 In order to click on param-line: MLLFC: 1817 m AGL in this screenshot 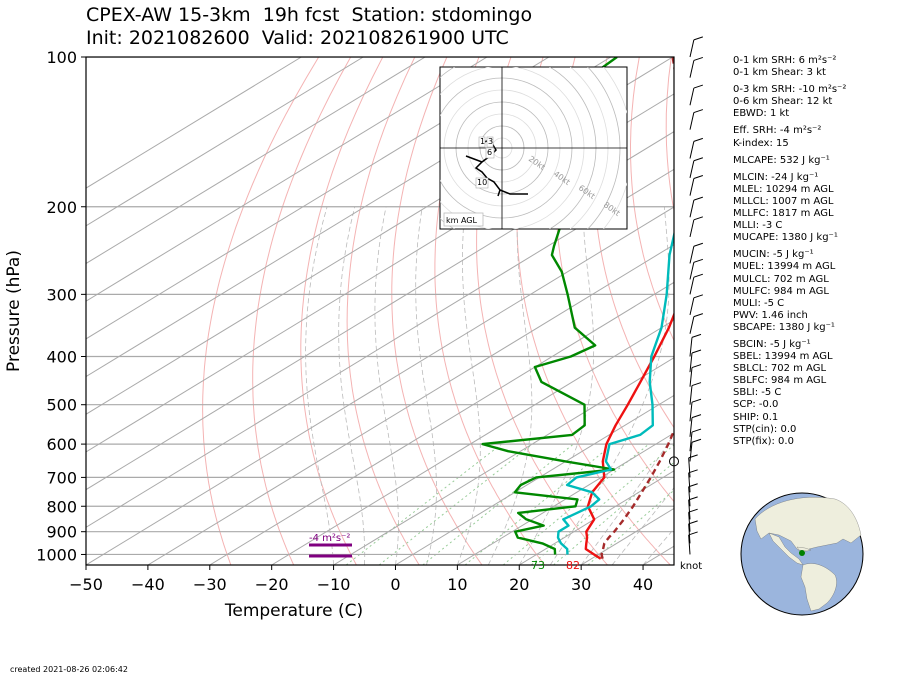, I will do `click(783, 214)`.